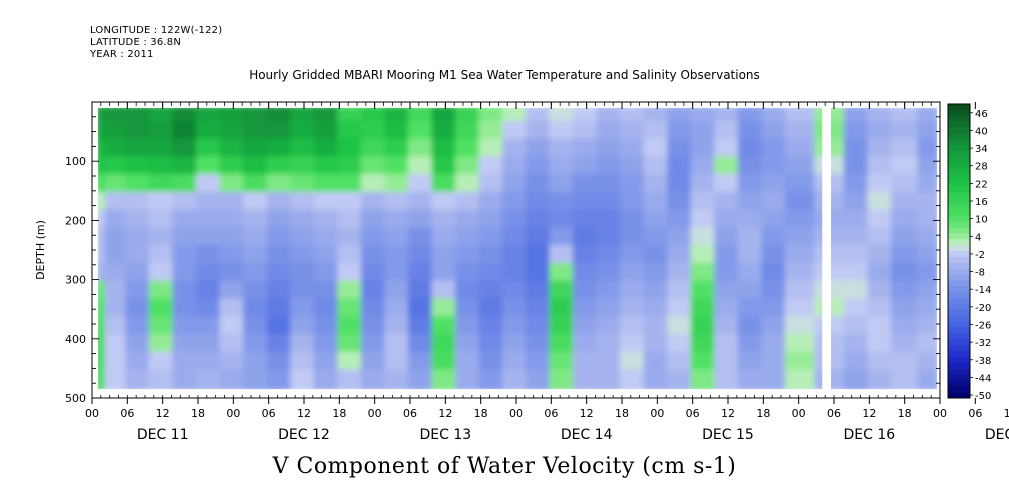 Image resolution: width=1009 pixels, height=504 pixels. Describe the element at coordinates (375, 413) in the screenshot. I see `x-tick-label: 00` at that location.